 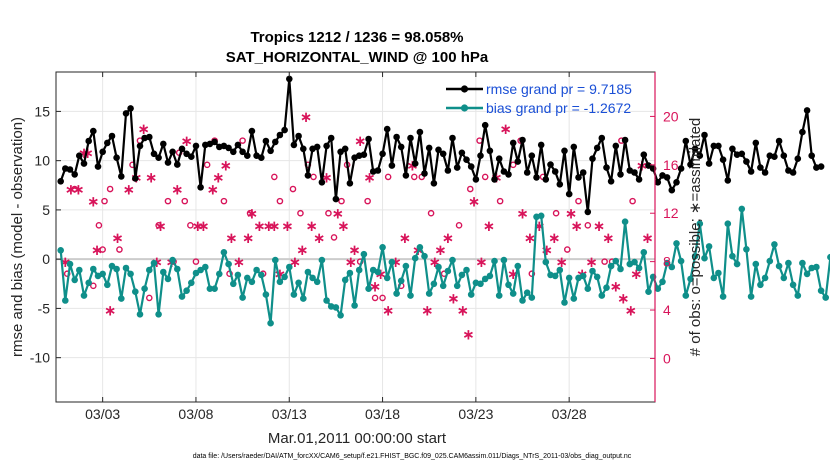 I want to click on y2-tick-label: 12, so click(x=671, y=213).